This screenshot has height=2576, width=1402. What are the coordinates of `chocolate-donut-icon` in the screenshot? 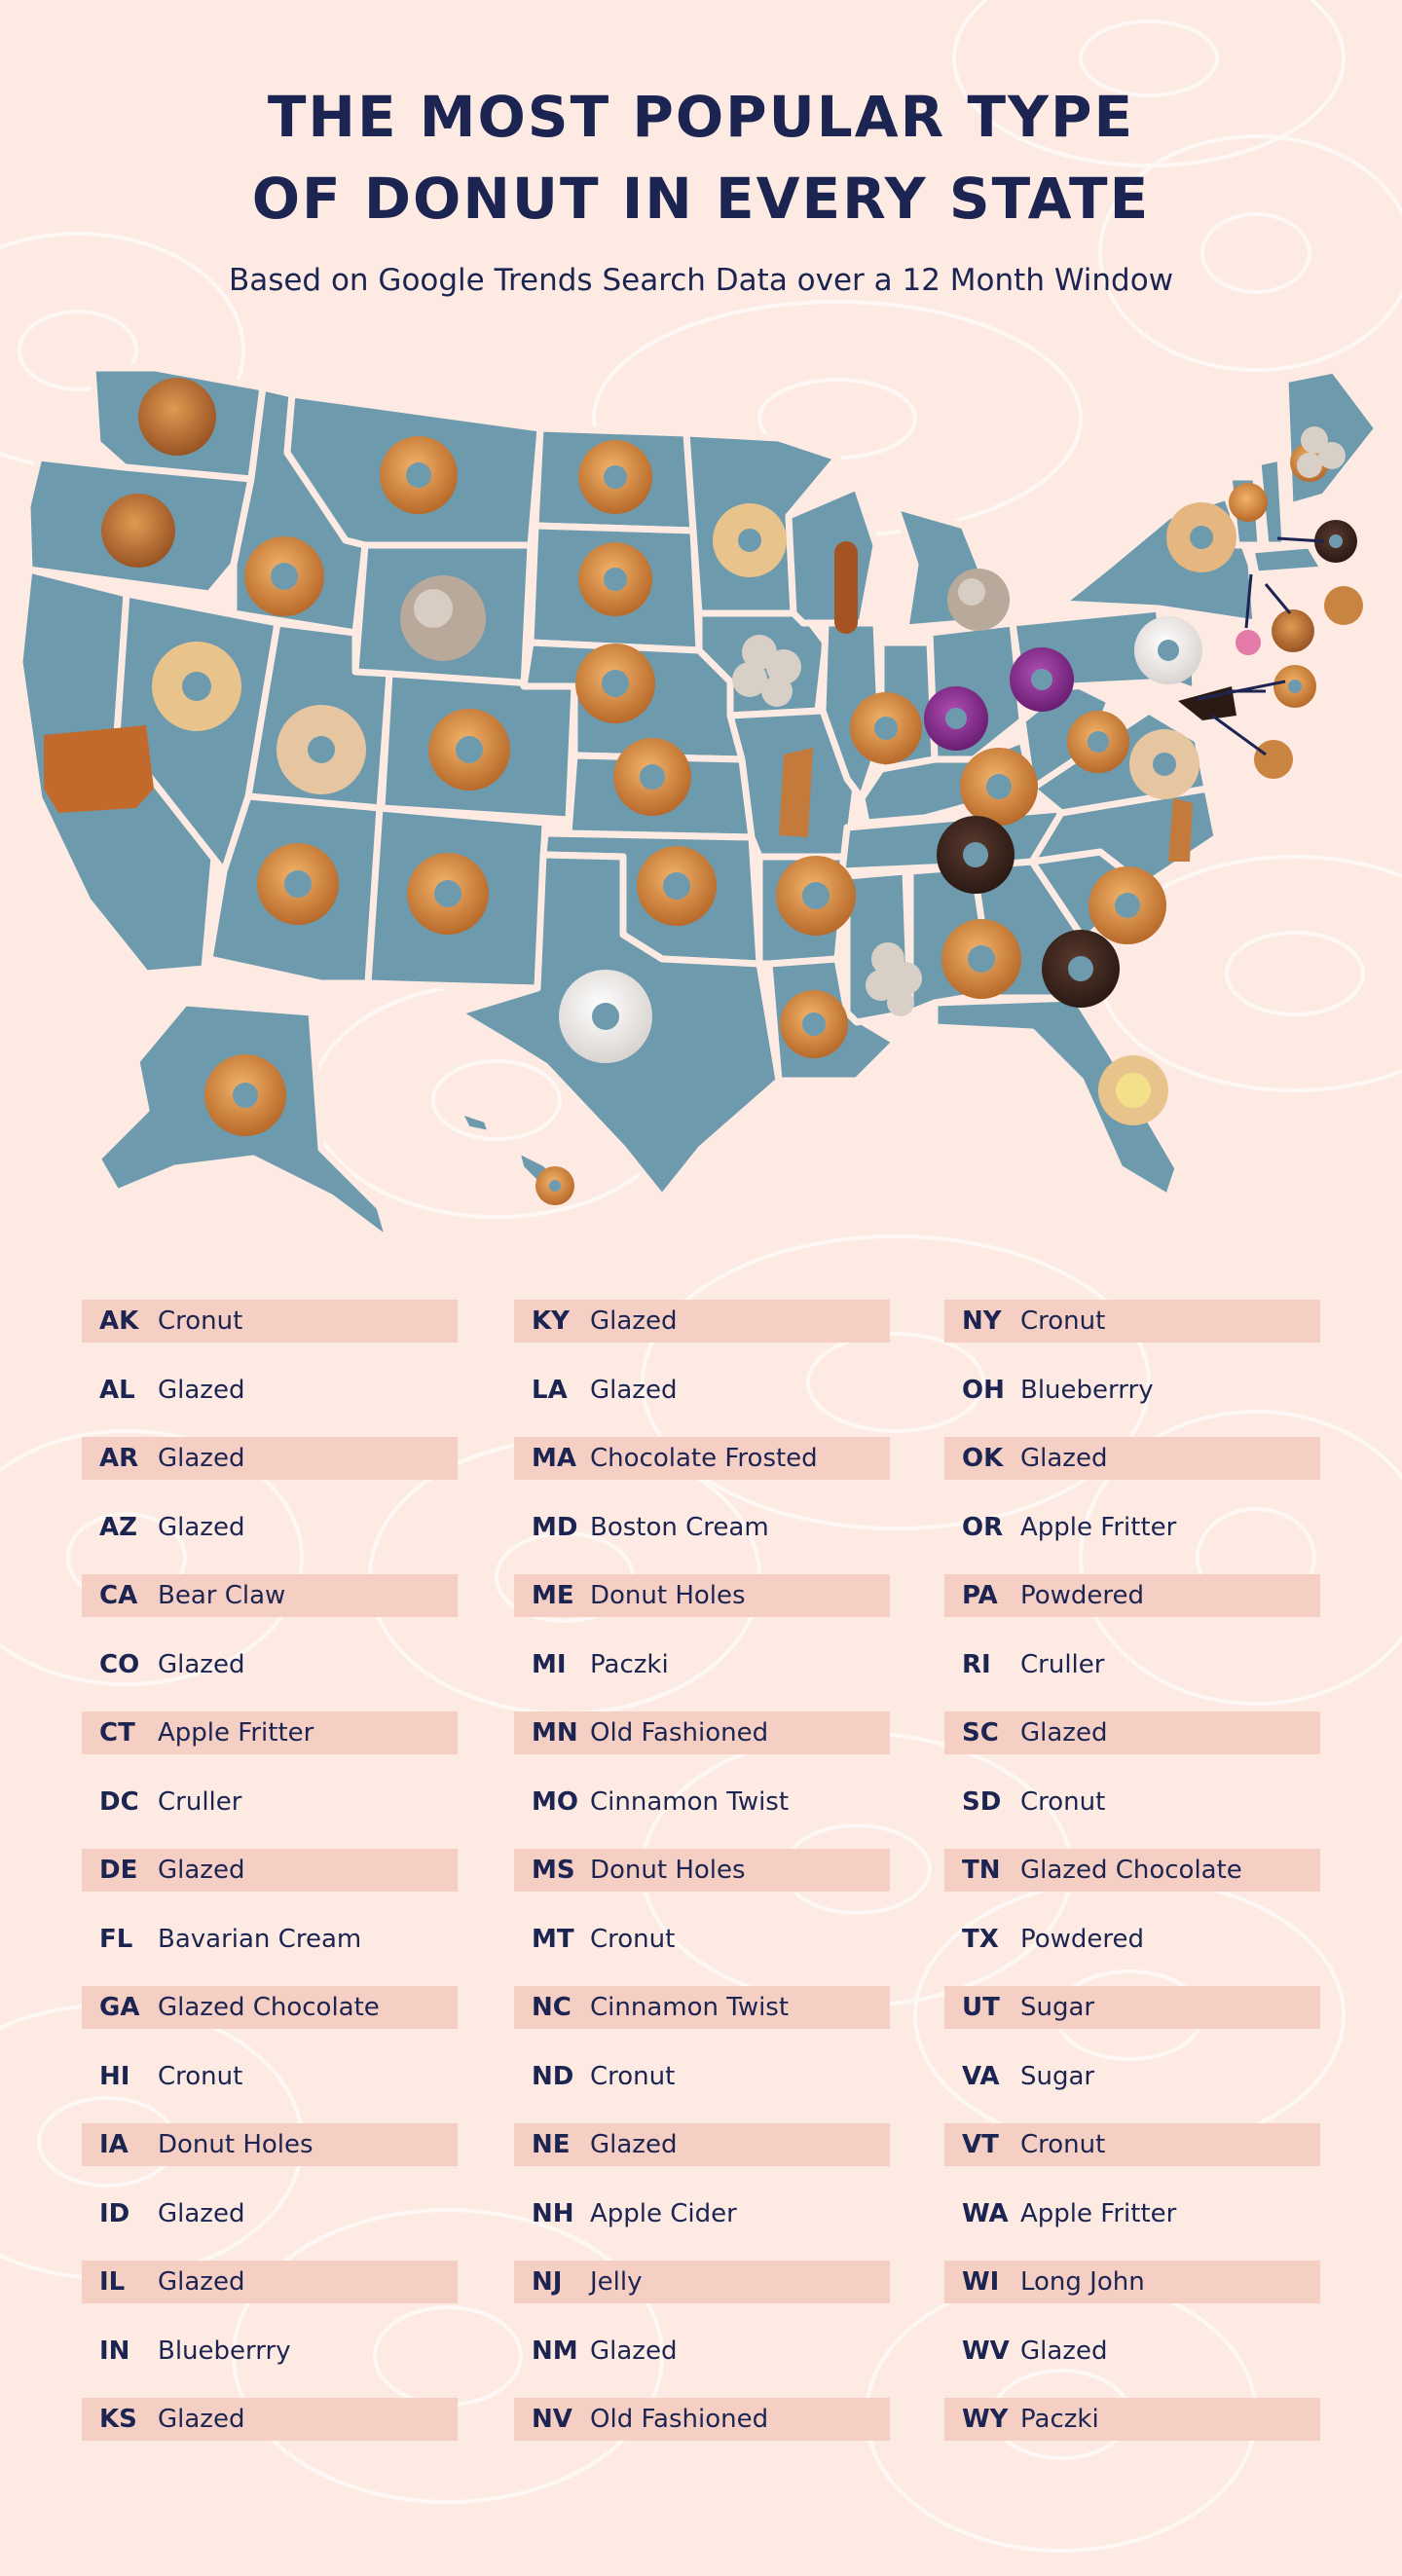 It's located at (1147, 764).